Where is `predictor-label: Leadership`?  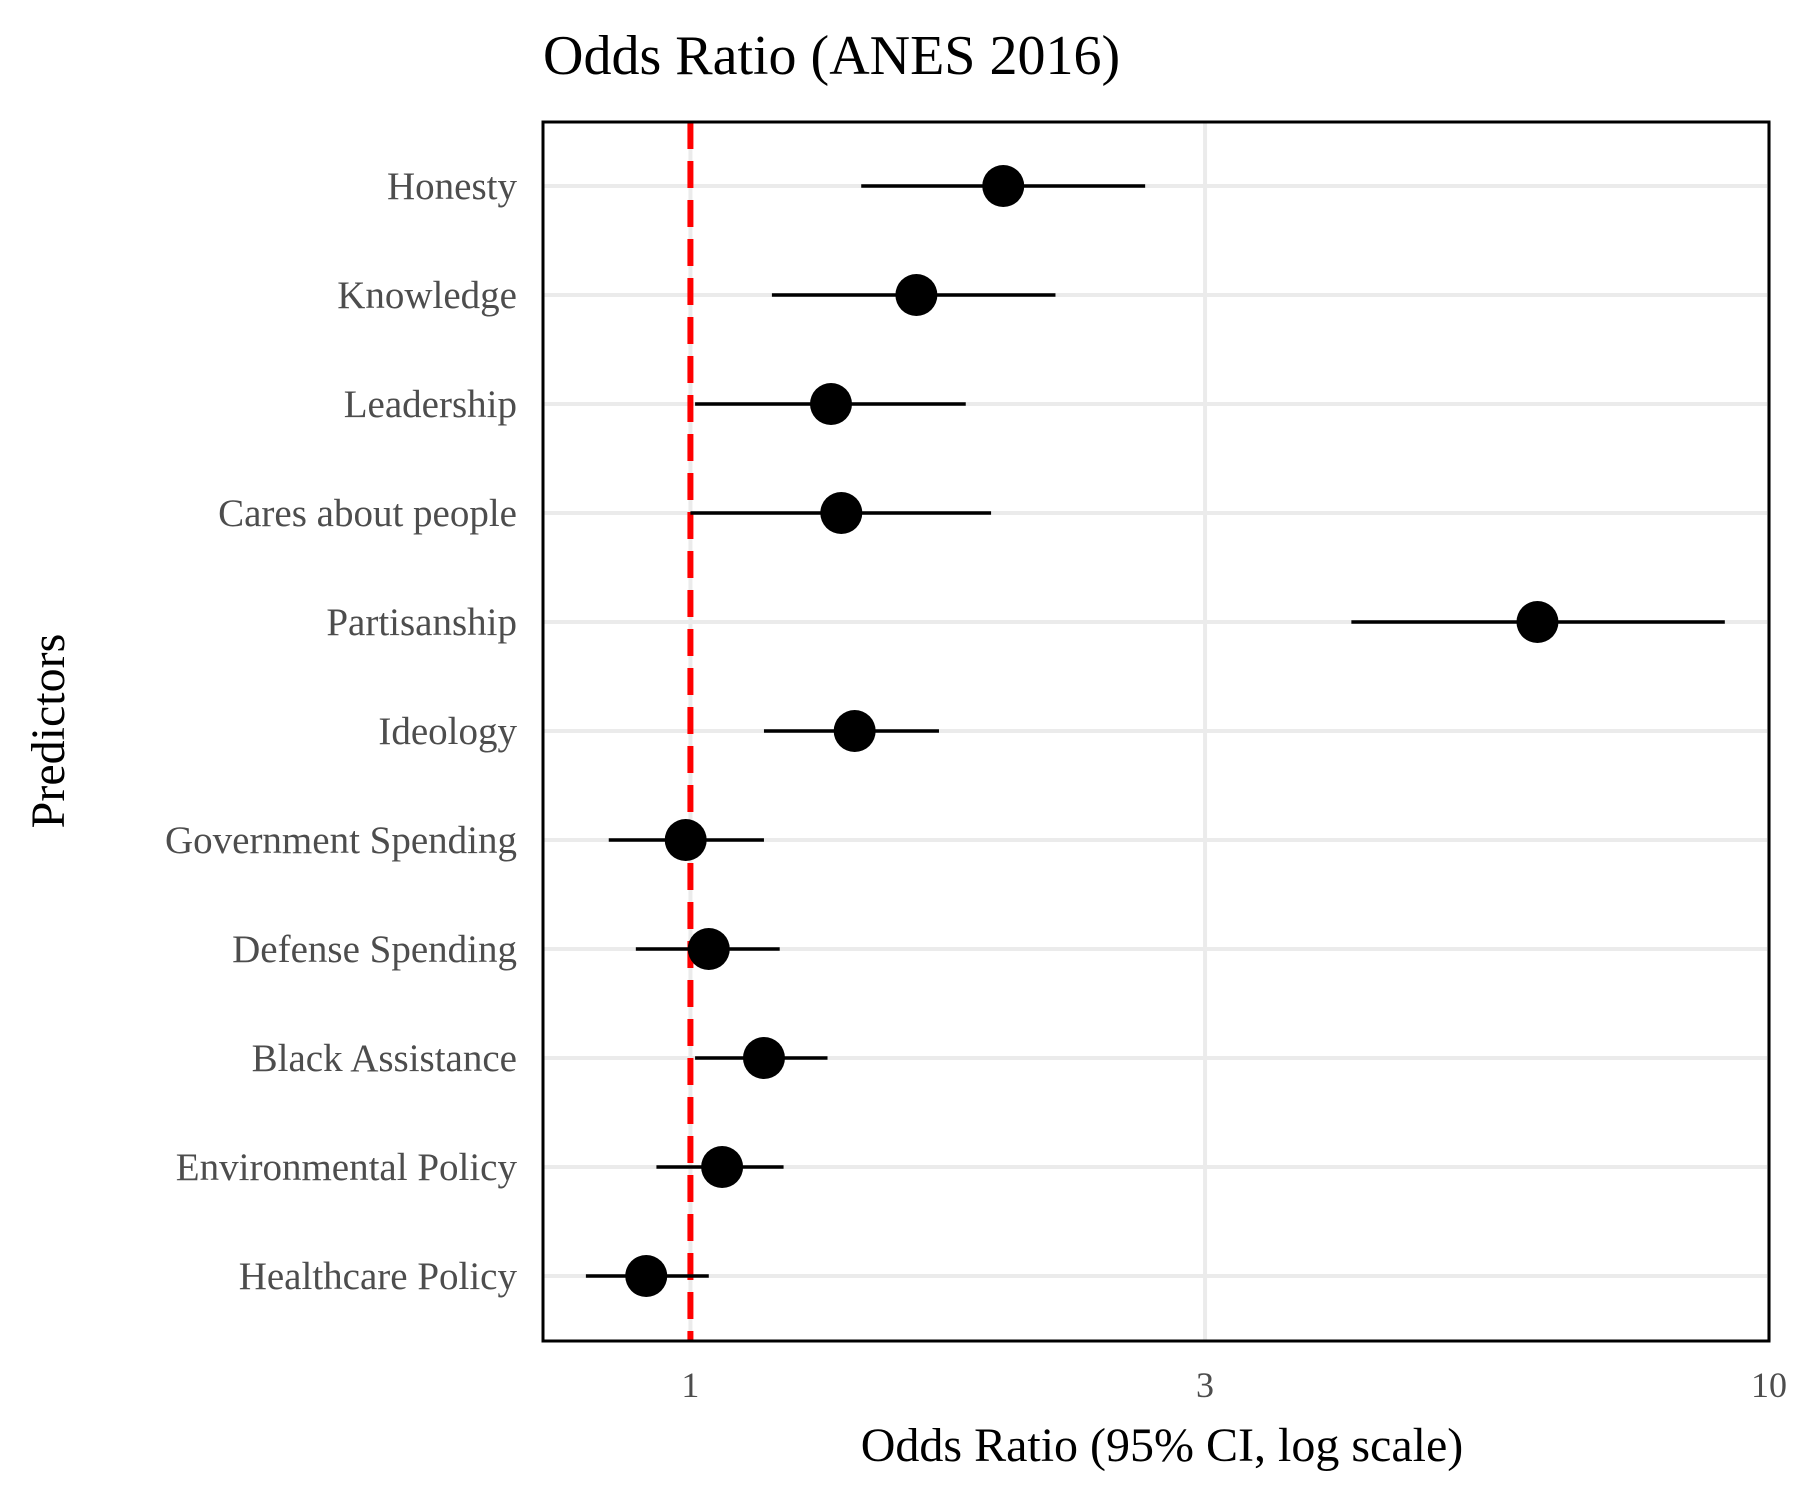
predictor-label: Leadership is located at coordinates (430, 404).